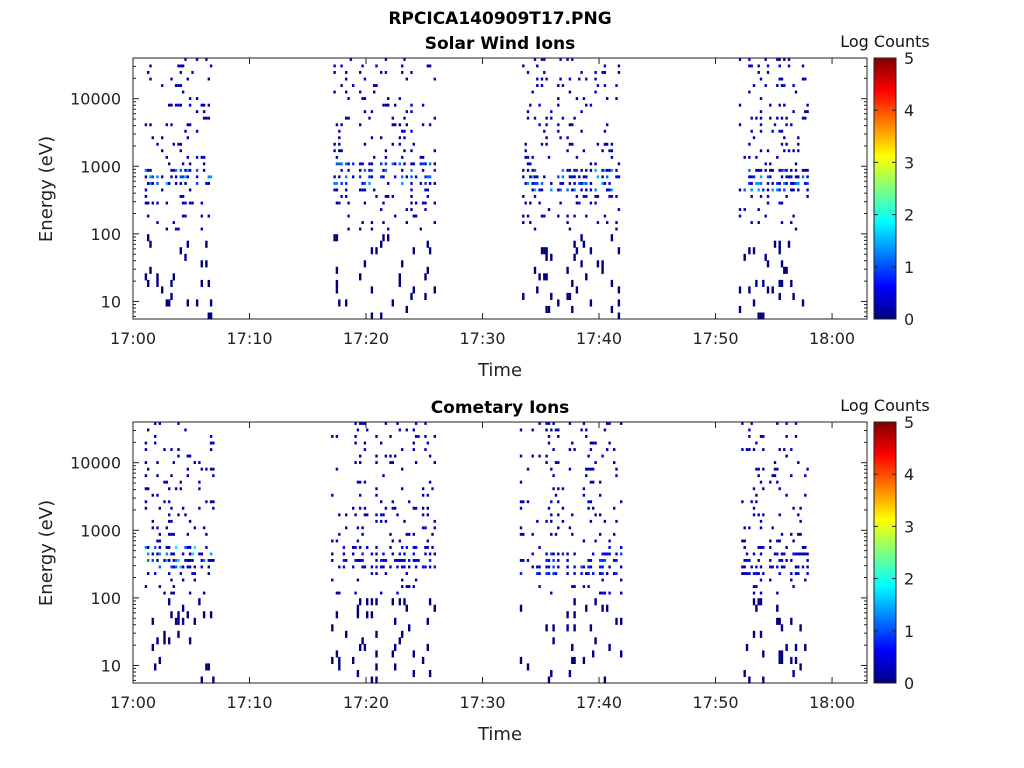 The image size is (1024, 768). Describe the element at coordinates (885, 188) in the screenshot. I see `colorbar` at that location.